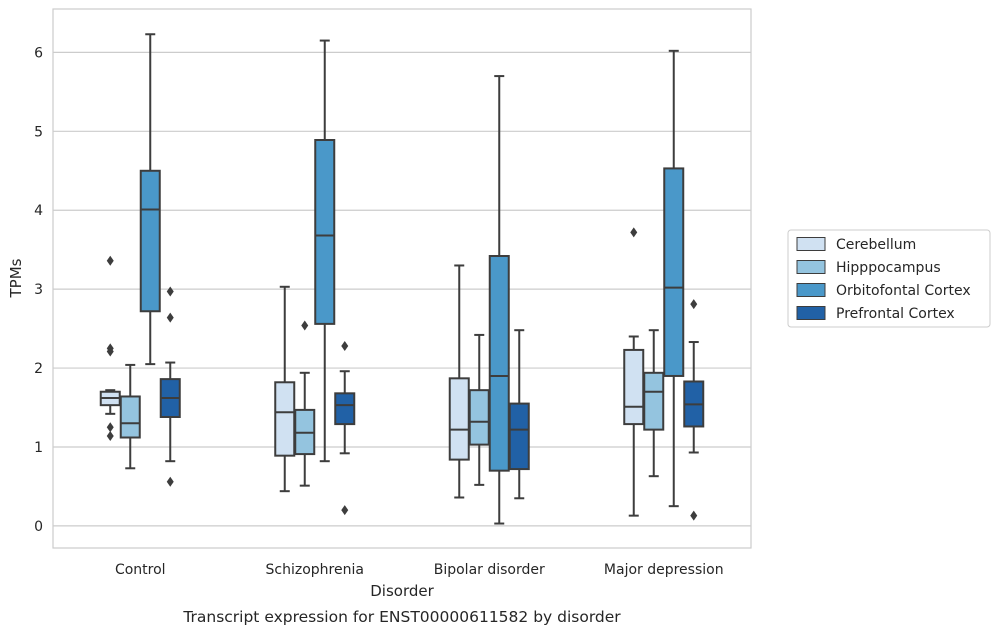 The width and height of the screenshot is (999, 634). What do you see at coordinates (876, 245) in the screenshot?
I see `legend-label: Cerebellum` at bounding box center [876, 245].